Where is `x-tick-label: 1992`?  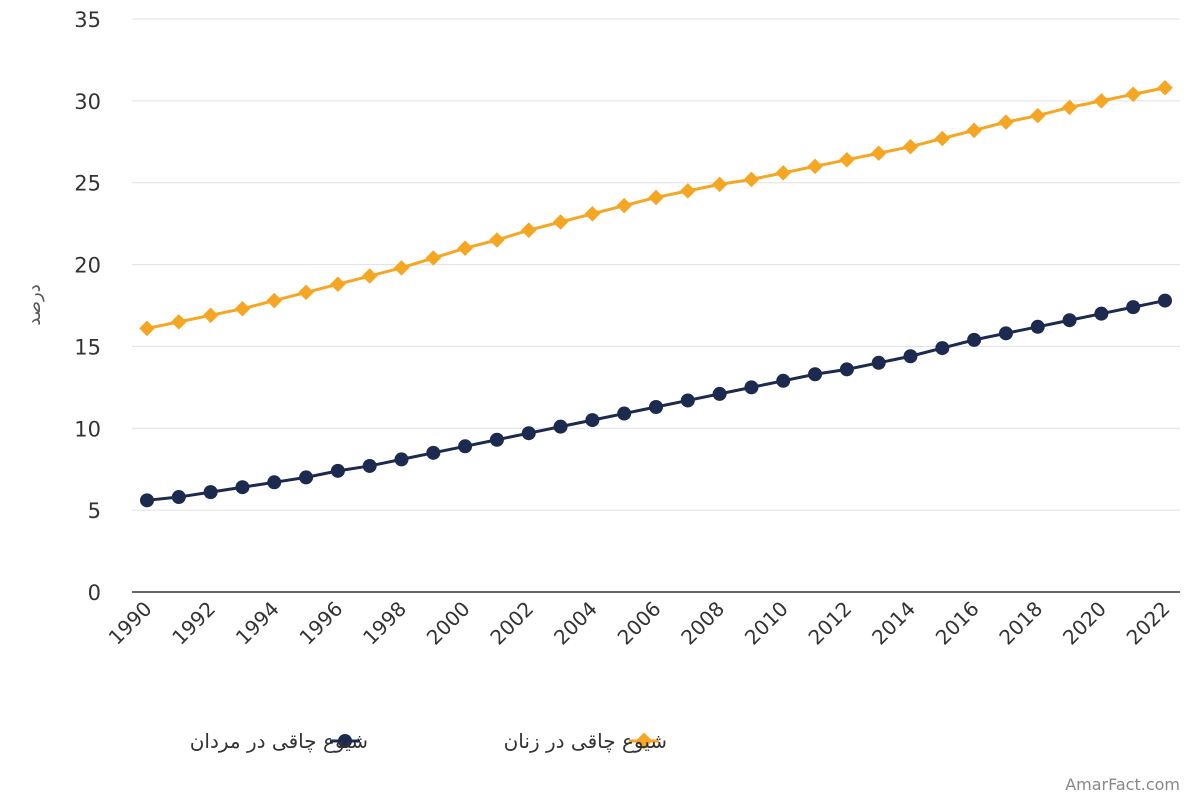 x-tick-label: 1992 is located at coordinates (193, 623).